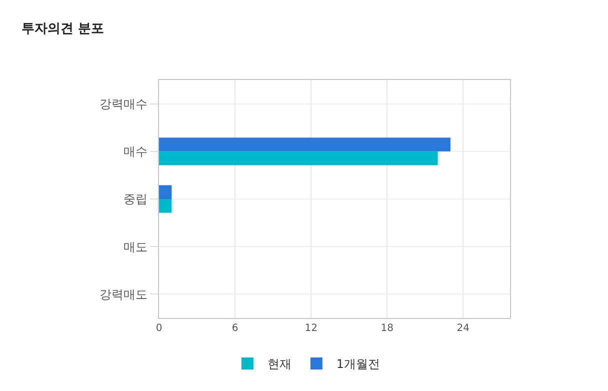 Image resolution: width=608 pixels, height=391 pixels. Describe the element at coordinates (124, 294) in the screenshot. I see `y-tick-label: 강력매도` at that location.